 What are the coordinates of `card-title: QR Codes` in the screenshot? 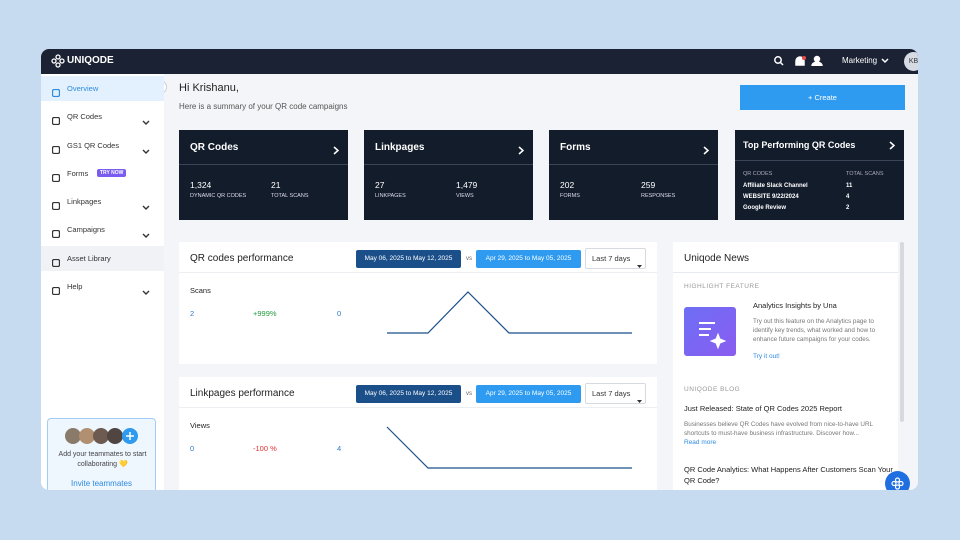 It's located at (214, 147).